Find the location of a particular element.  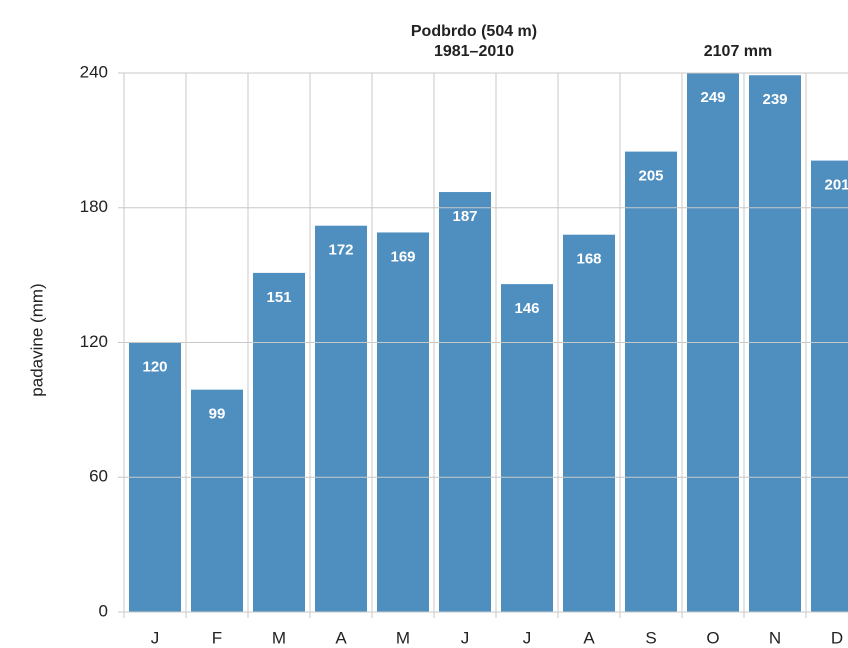

y-tick-label: 240 is located at coordinates (94, 71).